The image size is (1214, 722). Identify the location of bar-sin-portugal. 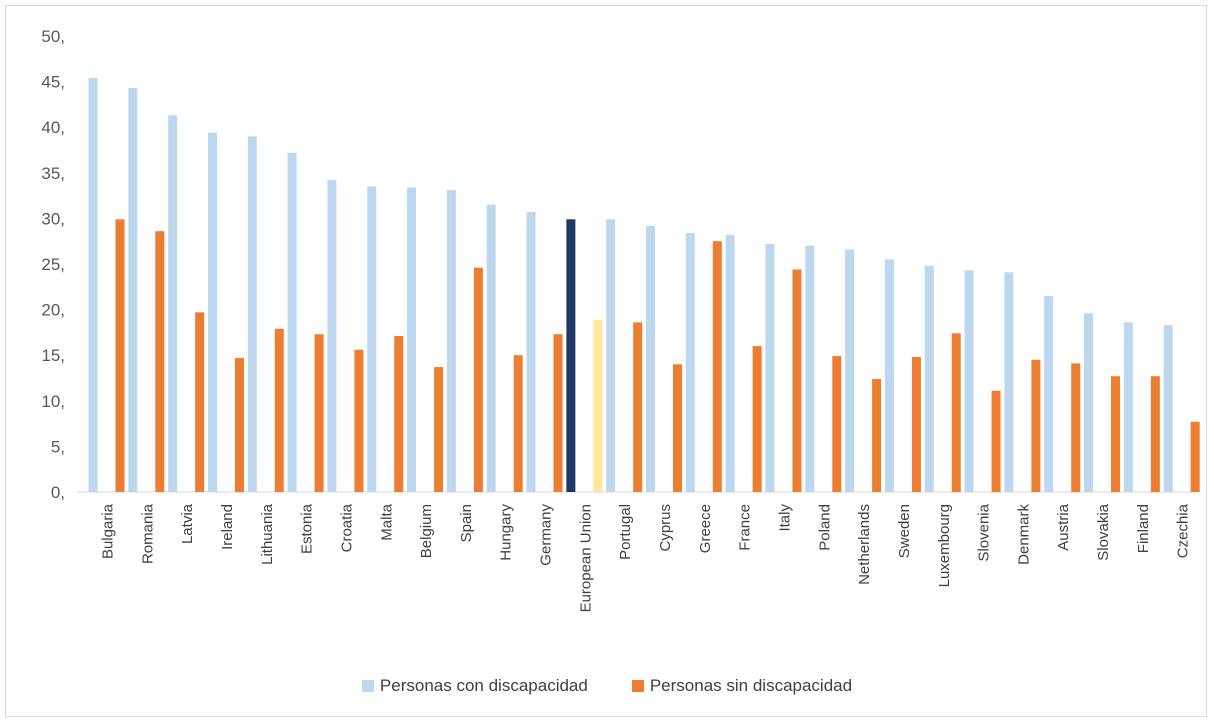
(638, 407).